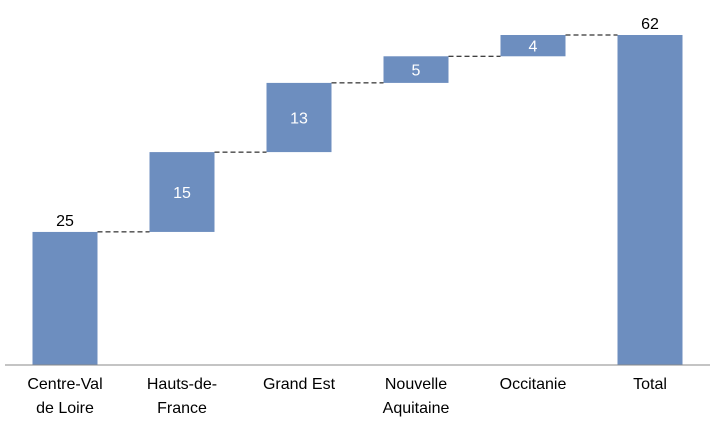  I want to click on value-label: 25, so click(65, 221).